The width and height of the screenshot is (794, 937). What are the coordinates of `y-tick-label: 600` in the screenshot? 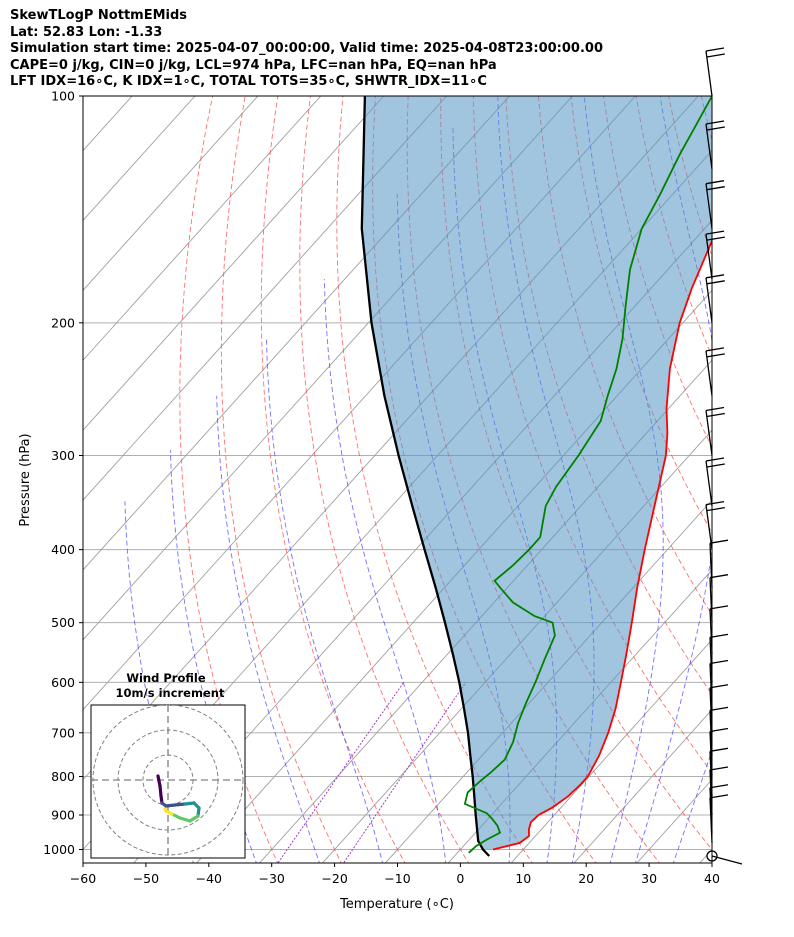 It's located at (63, 682).